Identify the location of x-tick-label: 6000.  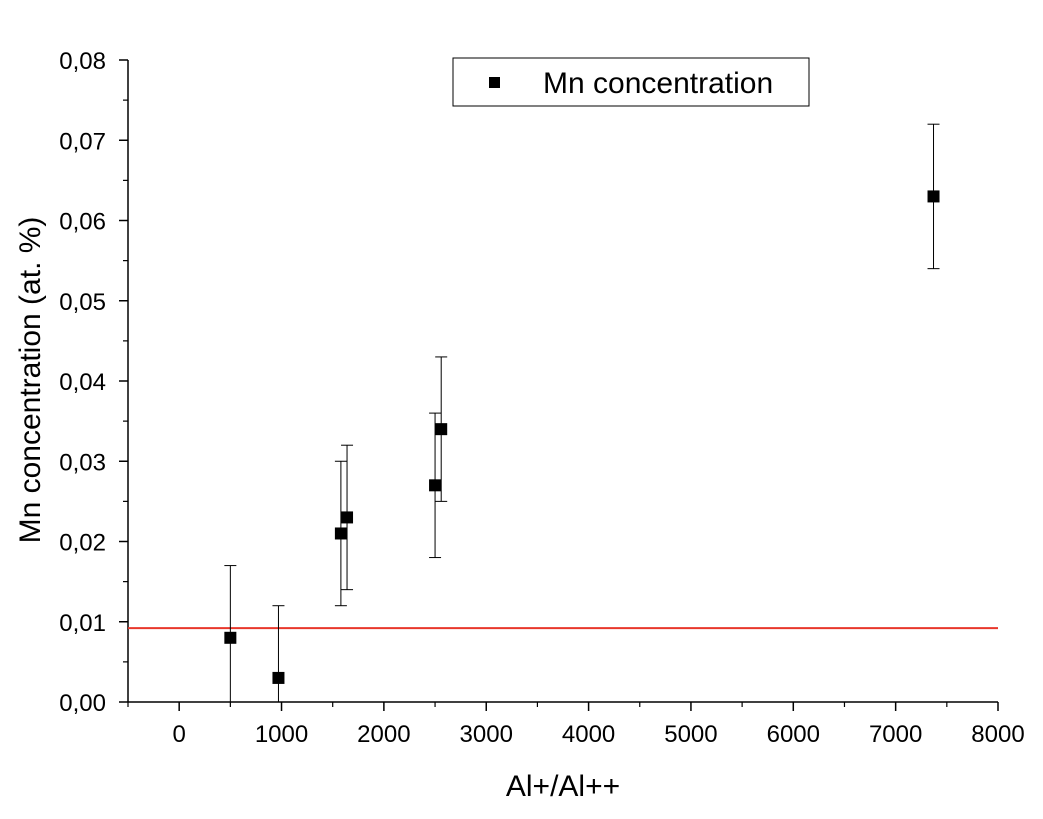
(793, 734).